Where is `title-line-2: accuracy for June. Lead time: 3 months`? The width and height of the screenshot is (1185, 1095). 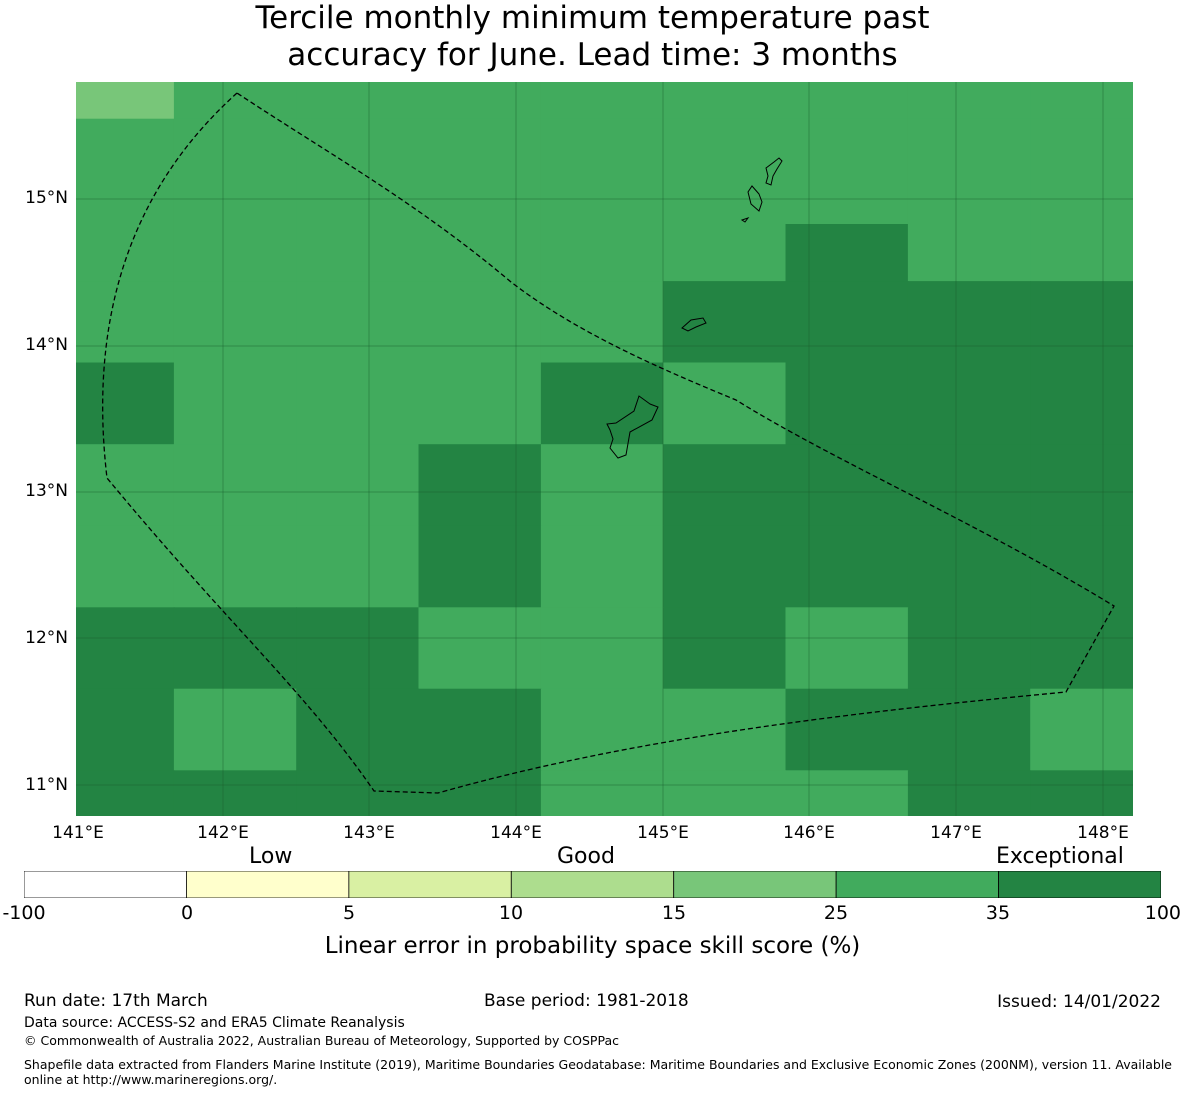 title-line-2: accuracy for June. Lead time: 3 months is located at coordinates (592, 55).